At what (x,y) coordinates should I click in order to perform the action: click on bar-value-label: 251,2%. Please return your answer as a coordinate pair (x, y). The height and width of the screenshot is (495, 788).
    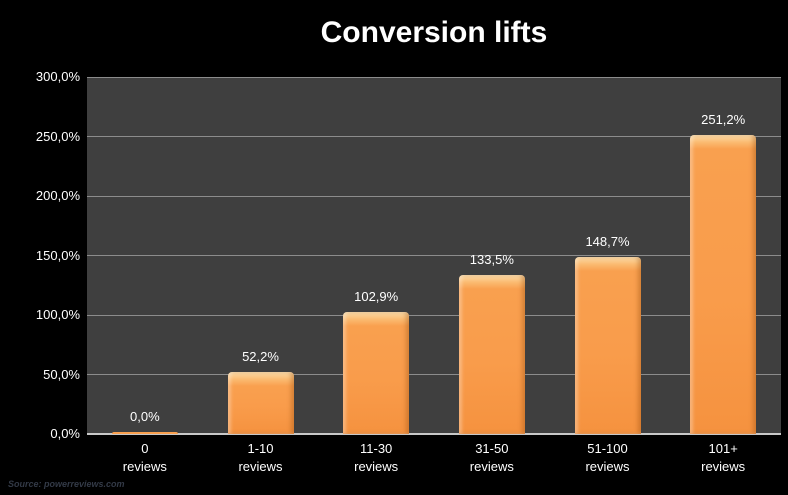
    Looking at the image, I should click on (723, 120).